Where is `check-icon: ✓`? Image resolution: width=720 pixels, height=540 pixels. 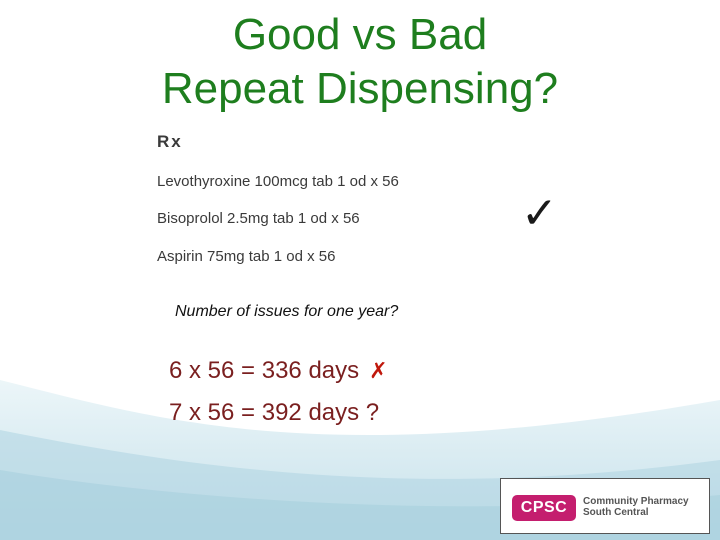
check-icon: ✓ is located at coordinates (539, 213).